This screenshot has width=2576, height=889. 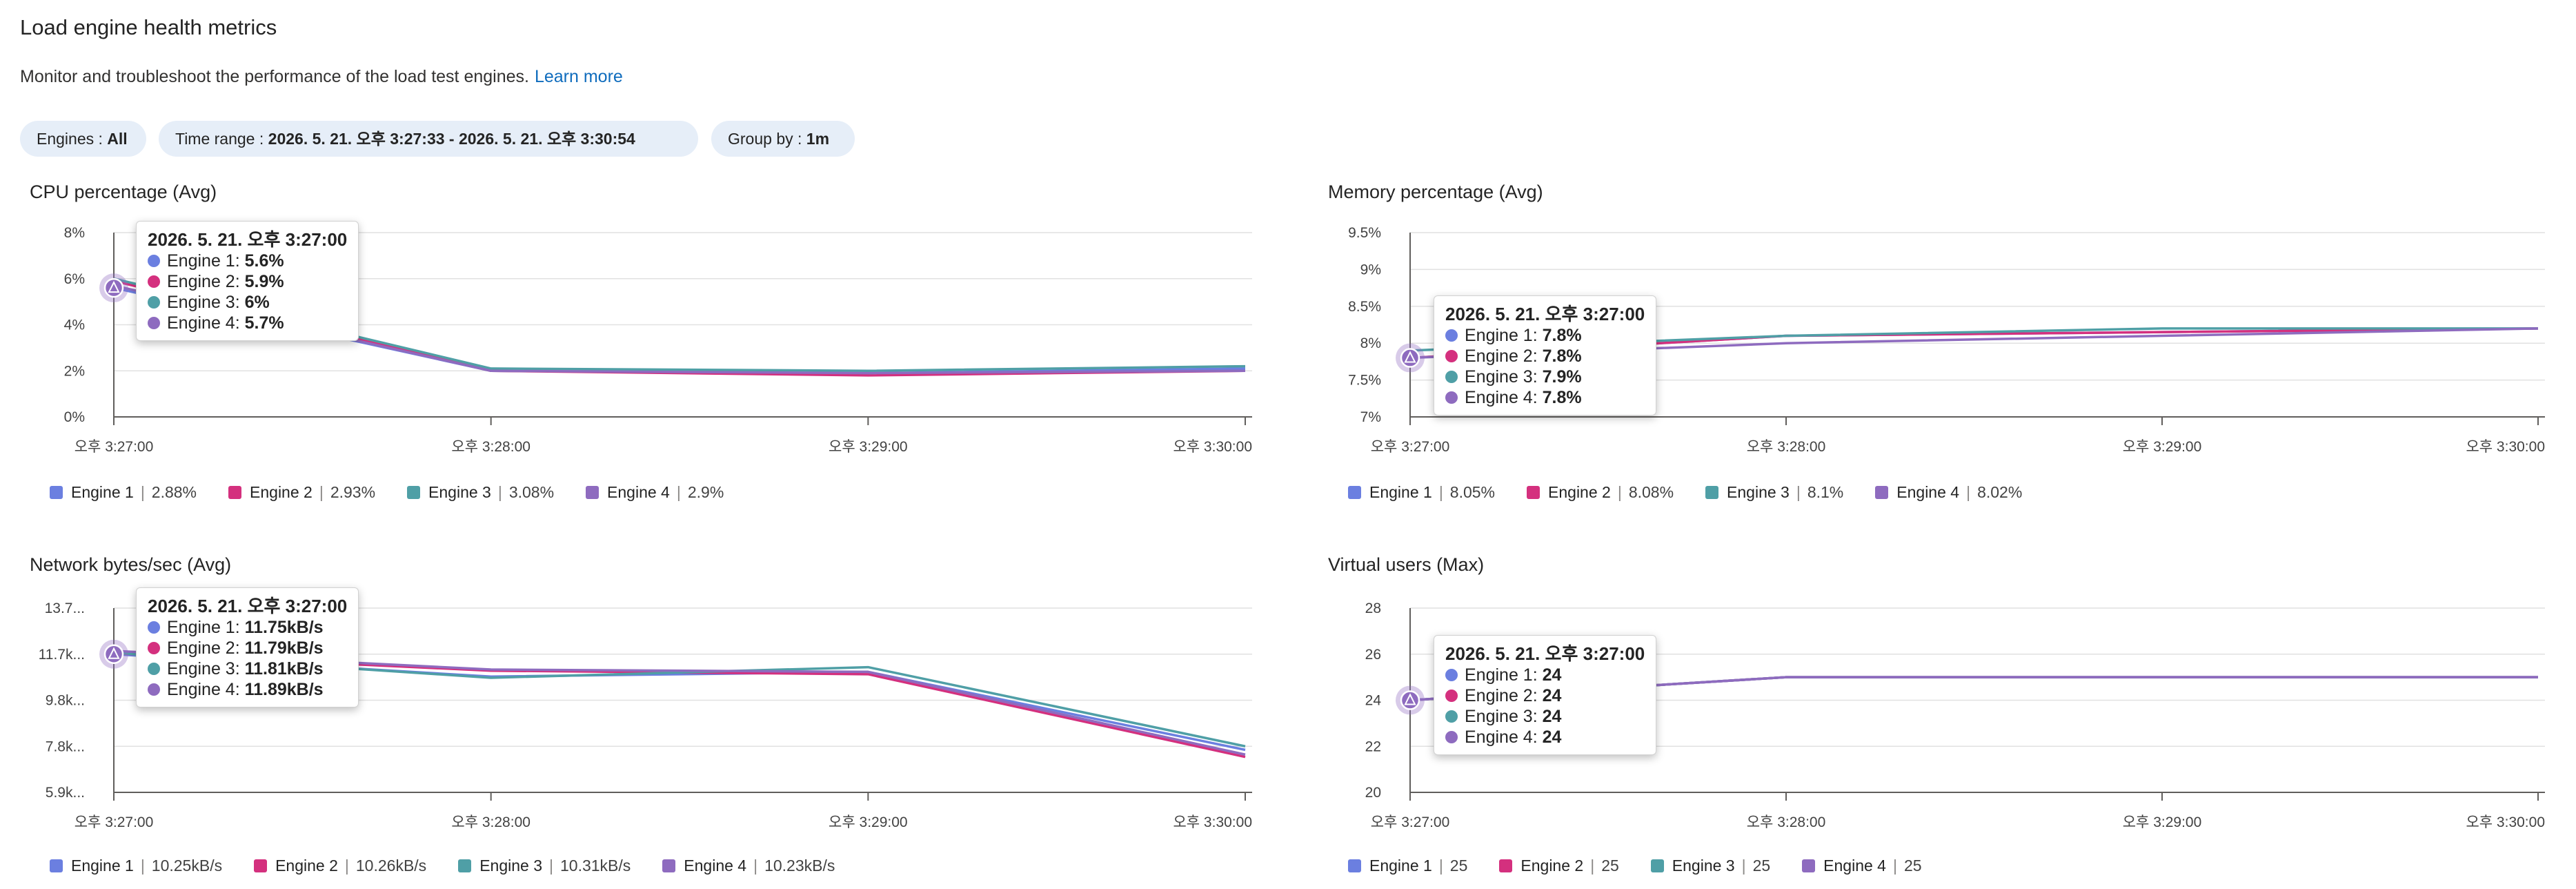 I want to click on legend-value: 10.31kB/s, so click(x=595, y=866).